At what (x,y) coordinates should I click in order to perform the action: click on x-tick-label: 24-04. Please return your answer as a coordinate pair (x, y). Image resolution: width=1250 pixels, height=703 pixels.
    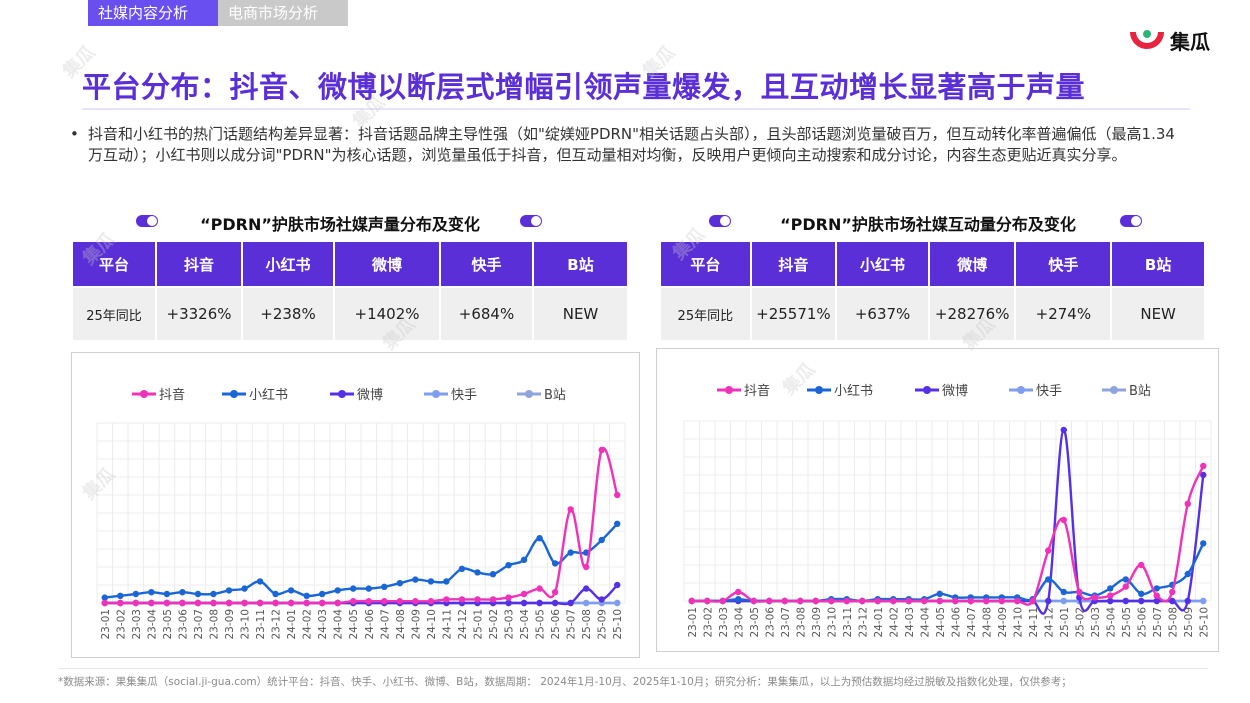
    Looking at the image, I should click on (339, 624).